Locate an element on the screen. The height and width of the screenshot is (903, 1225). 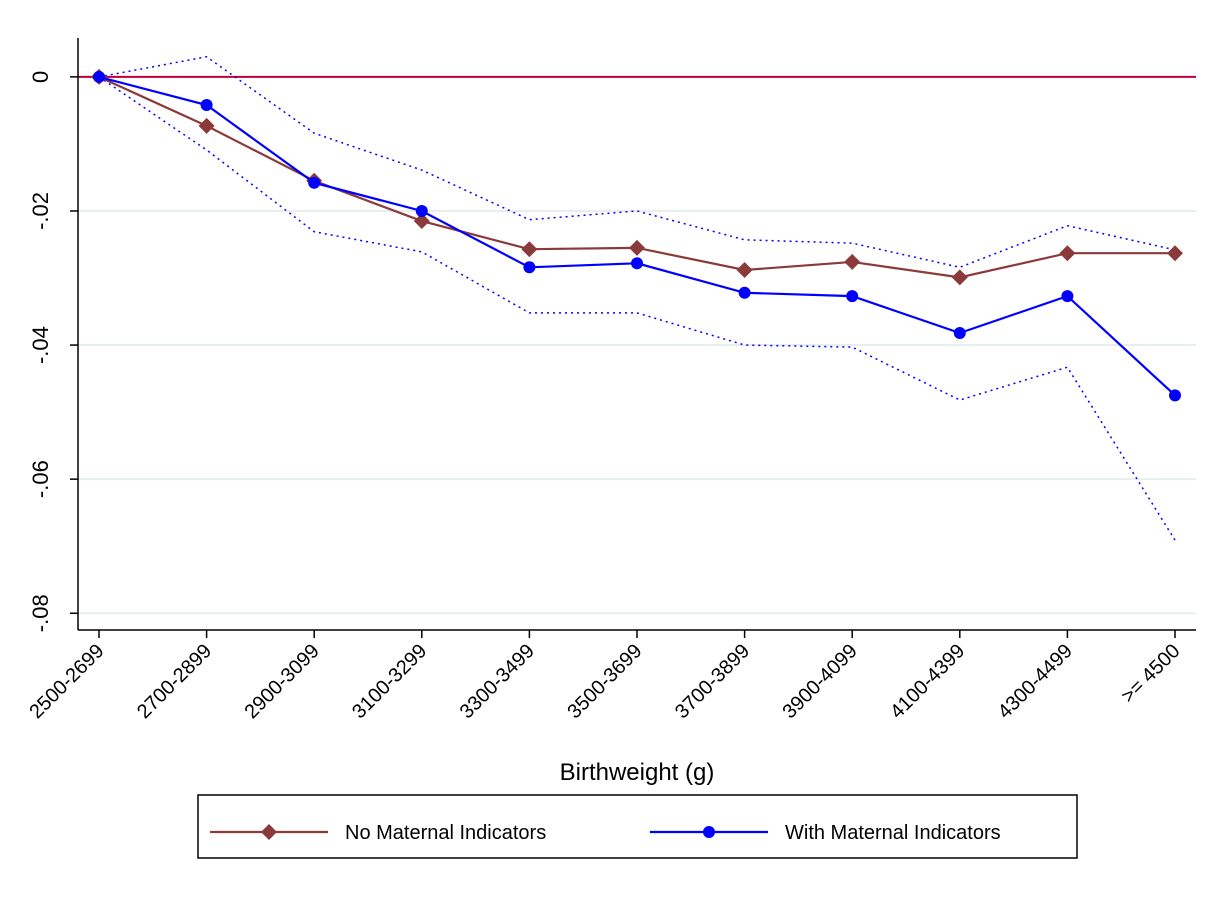
y-tick-label: 0 is located at coordinates (40, 77).